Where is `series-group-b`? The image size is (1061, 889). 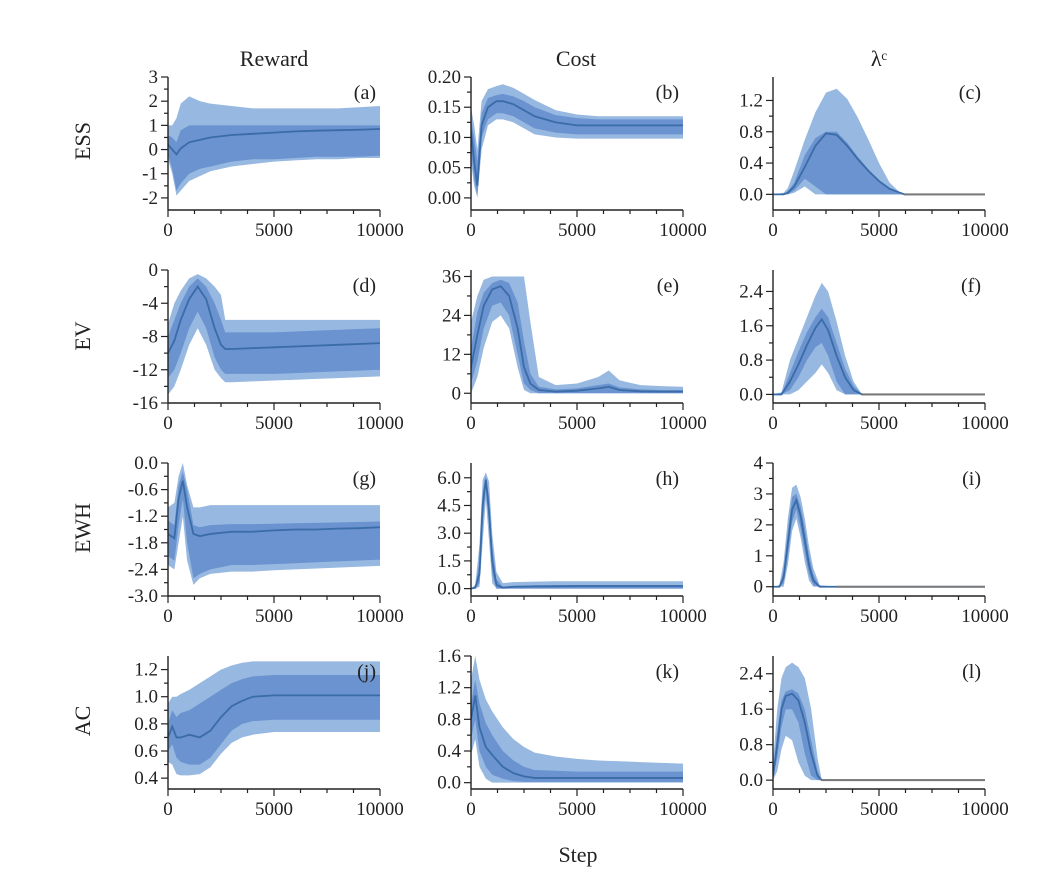
series-group-b is located at coordinates (577, 141).